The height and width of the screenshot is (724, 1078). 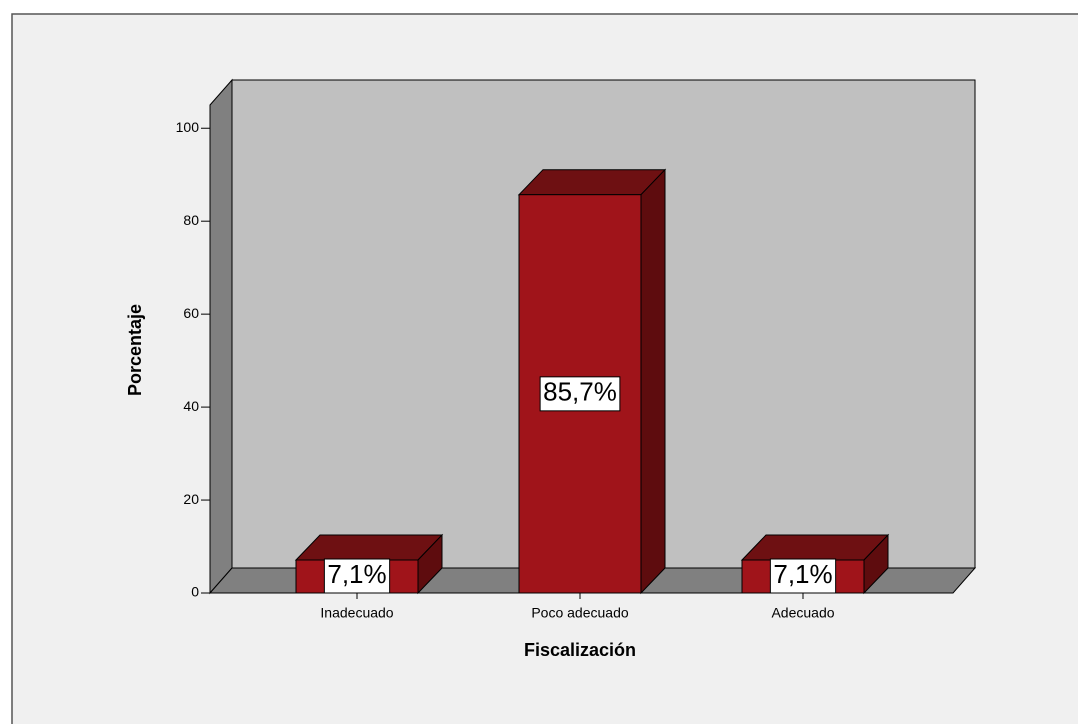 What do you see at coordinates (195, 592) in the screenshot?
I see `y-tick-label: 0` at bounding box center [195, 592].